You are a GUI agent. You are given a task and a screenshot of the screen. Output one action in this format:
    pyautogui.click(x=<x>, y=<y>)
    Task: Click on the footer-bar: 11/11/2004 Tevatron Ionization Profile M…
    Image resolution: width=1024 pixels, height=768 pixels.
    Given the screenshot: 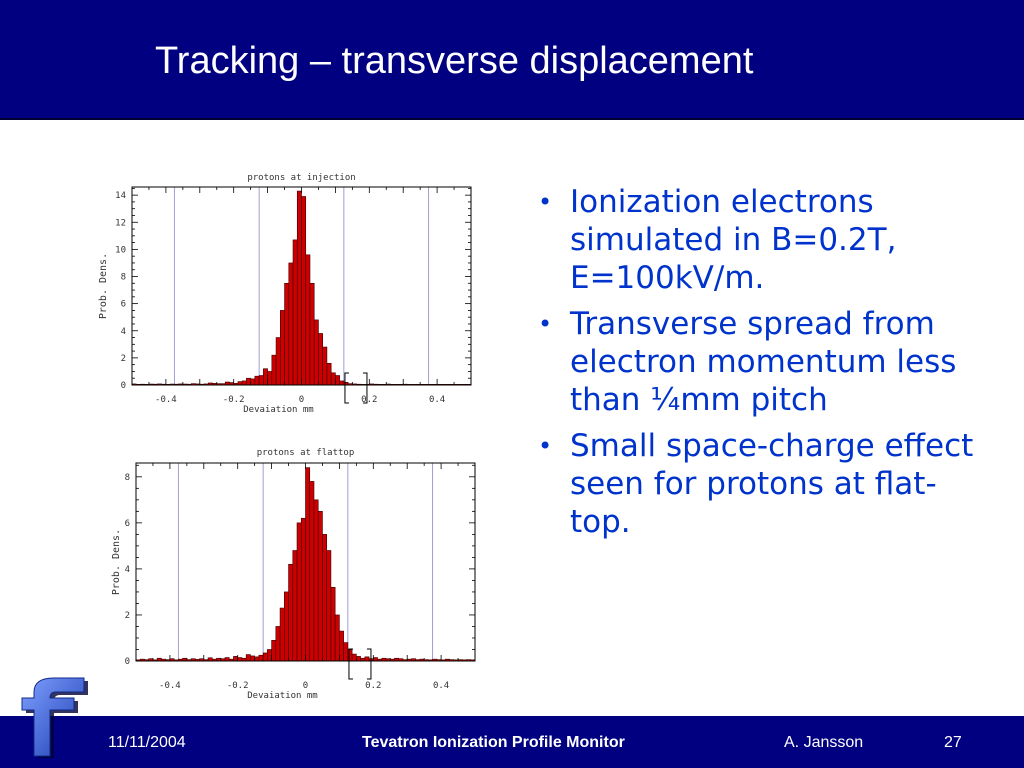 What is the action you would take?
    pyautogui.click(x=512, y=742)
    